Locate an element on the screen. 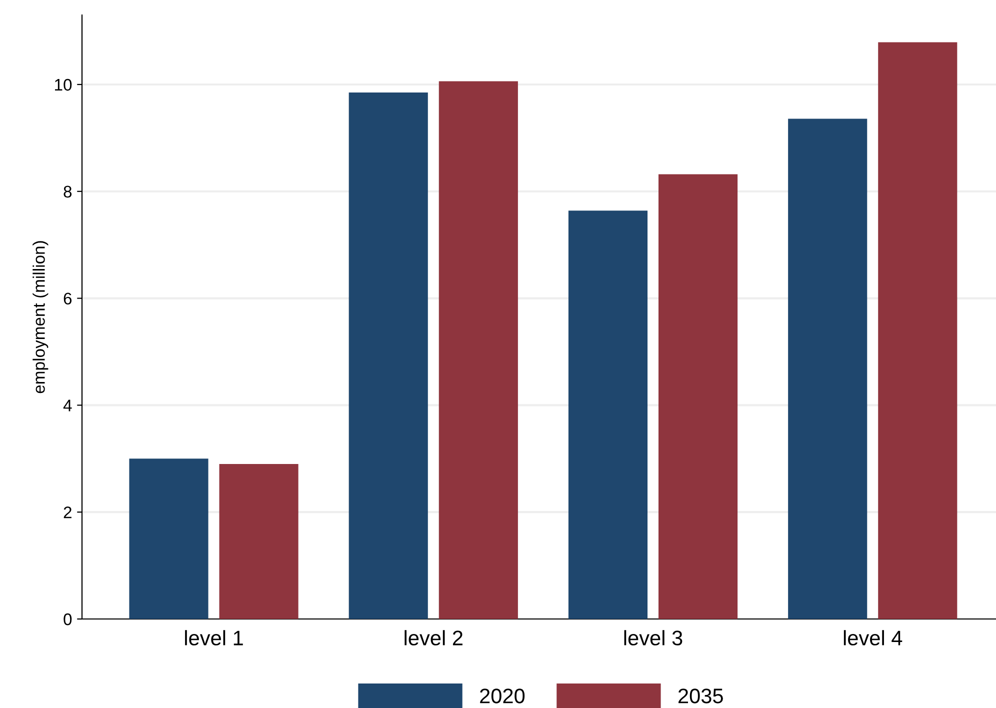  x-tick-label: level 4 is located at coordinates (873, 638).